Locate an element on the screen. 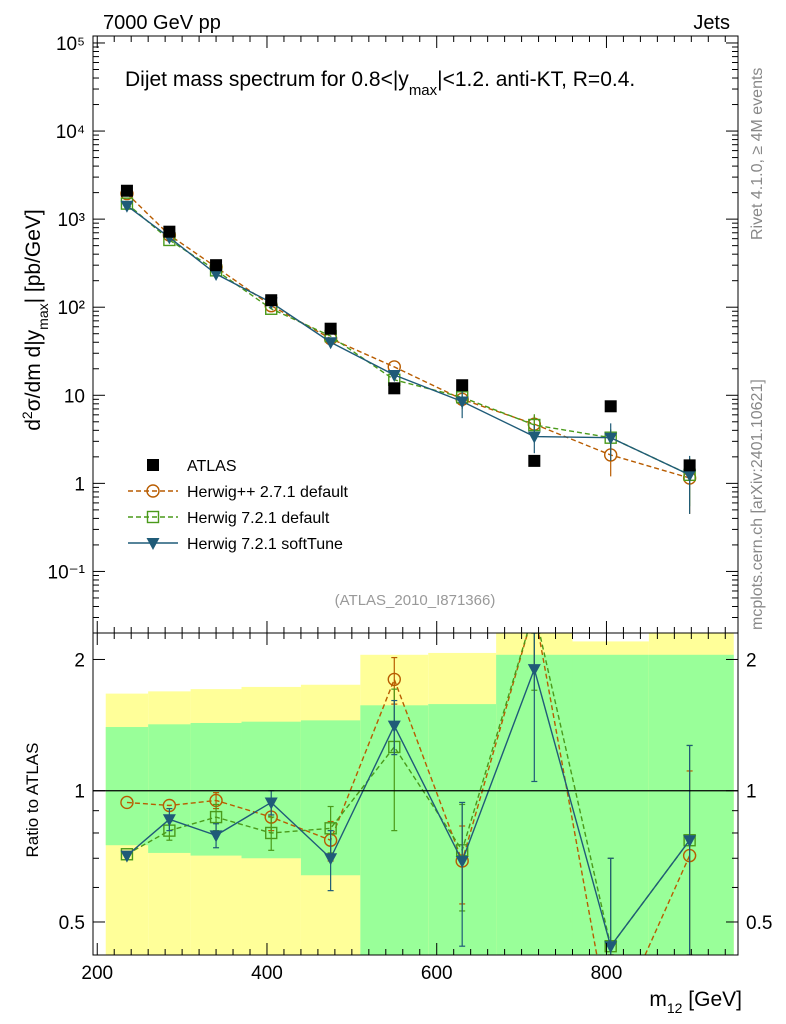 This screenshot has height=1024, width=786. ratio-y-tick-label: 2 is located at coordinates (79, 660).